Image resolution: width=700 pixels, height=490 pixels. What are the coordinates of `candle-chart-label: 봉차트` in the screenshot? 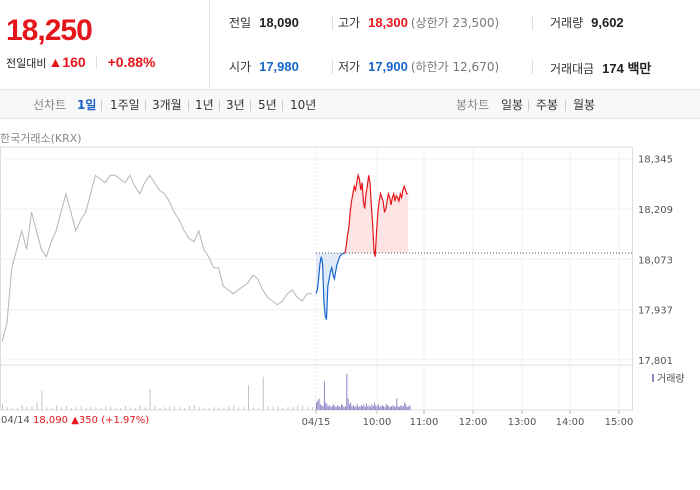 It's located at (473, 105).